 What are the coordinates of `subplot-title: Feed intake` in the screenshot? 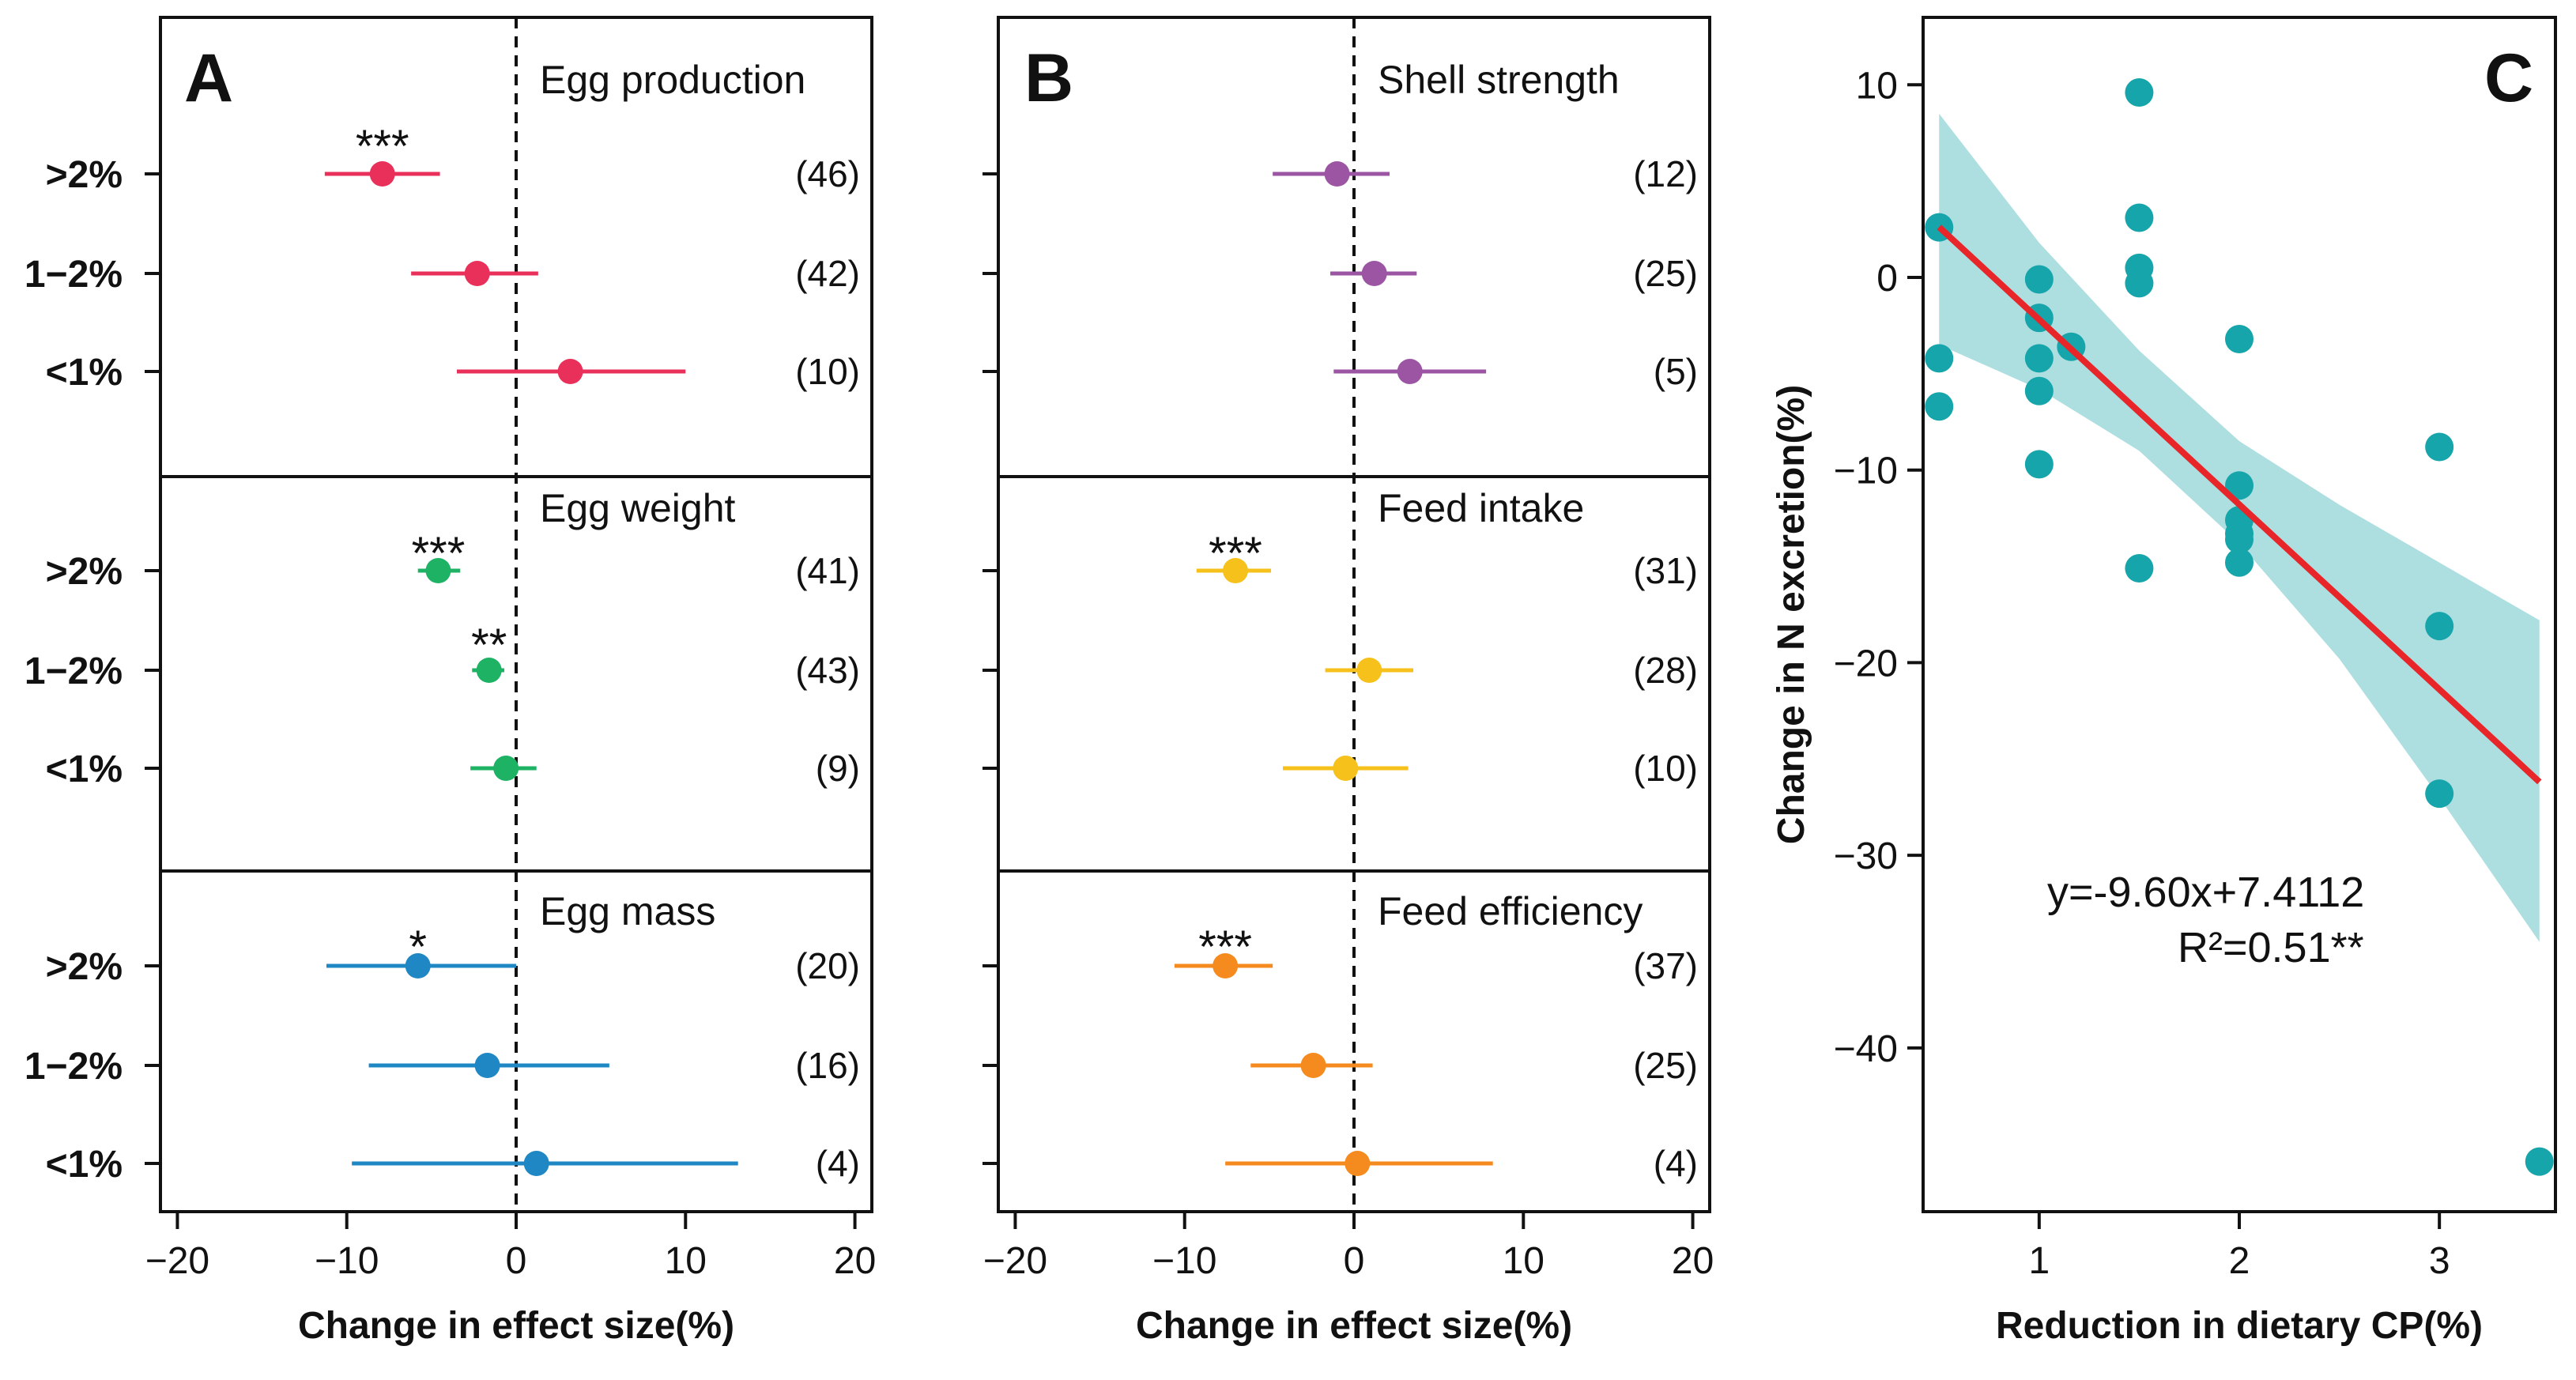 It's located at (1481, 508).